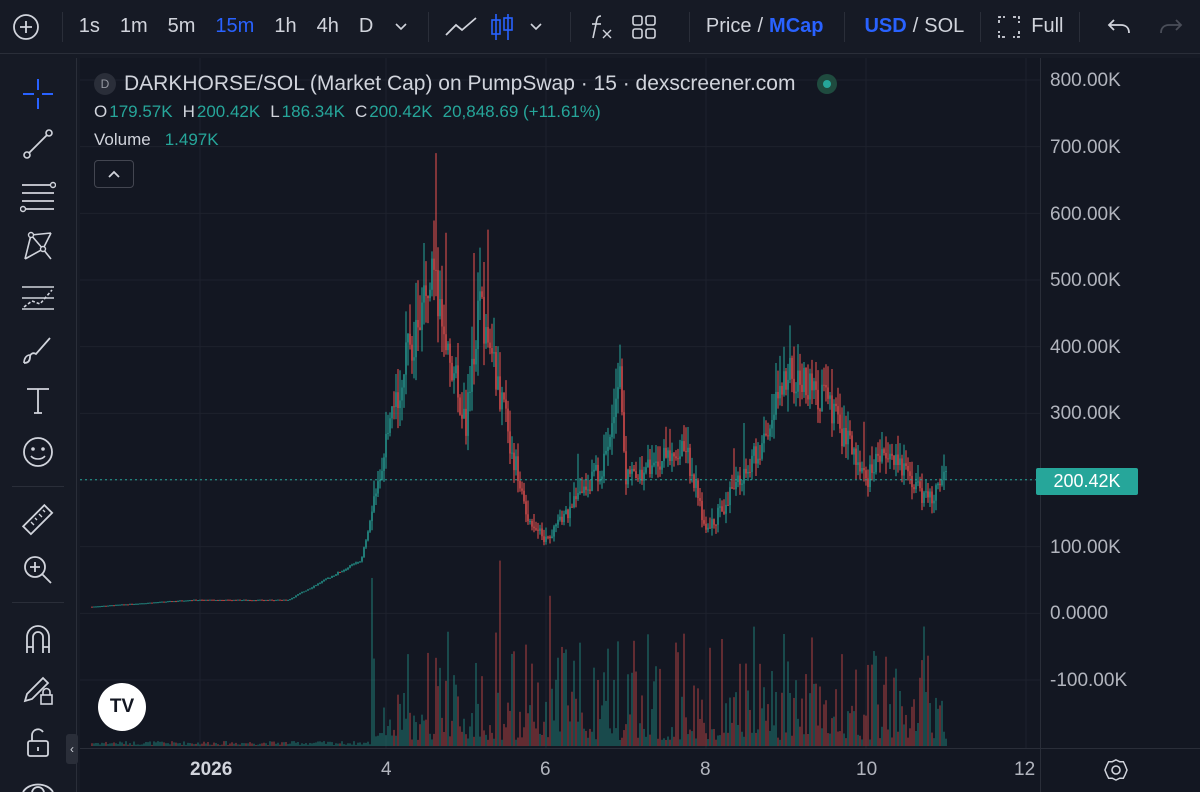 This screenshot has width=1200, height=792. I want to click on magnet-tool, so click(38, 640).